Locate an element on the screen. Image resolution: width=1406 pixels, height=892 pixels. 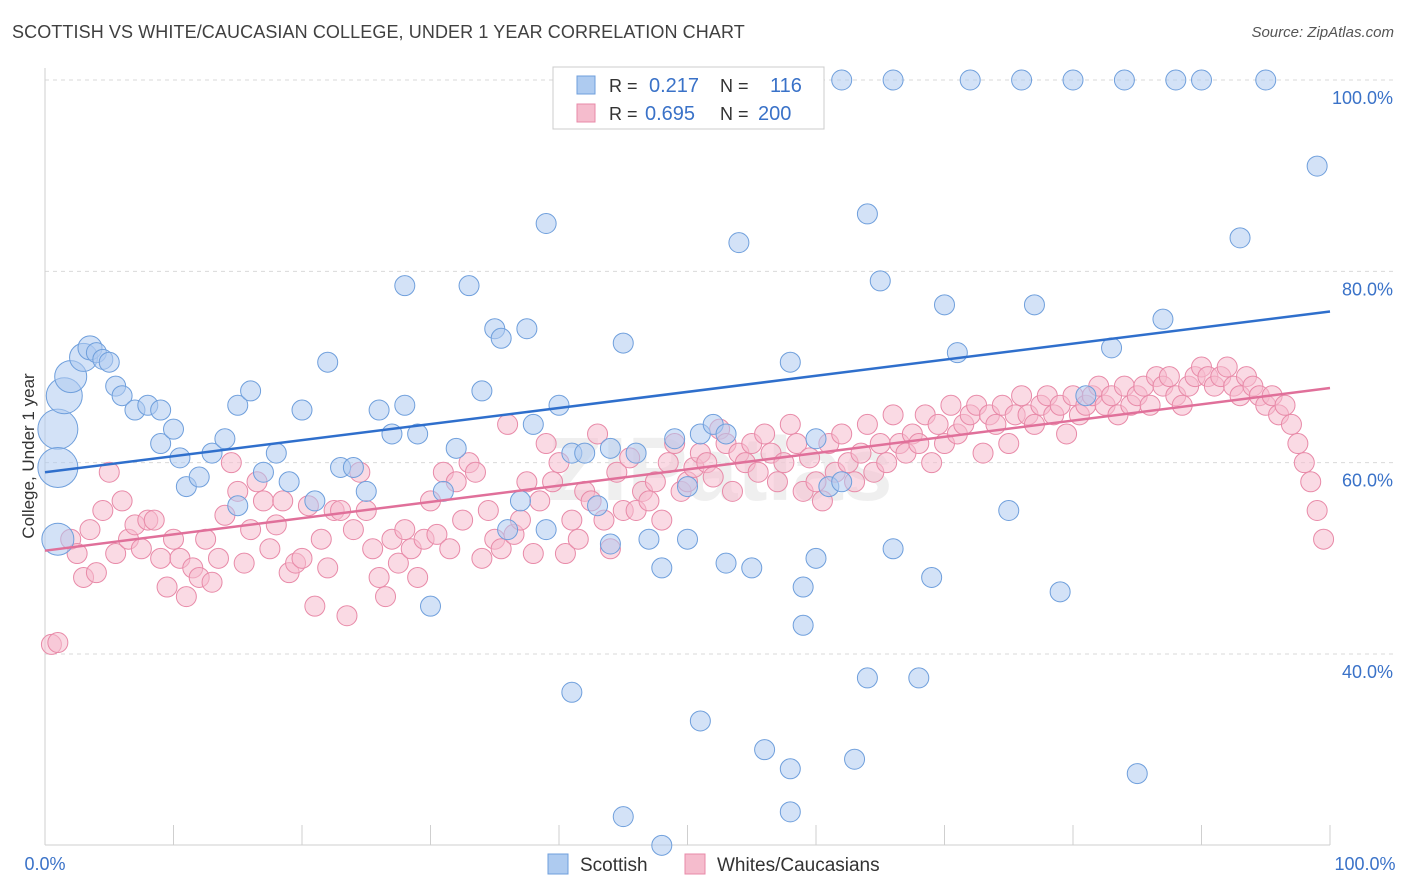
legend-swatch-white is located at coordinates (586, 113).